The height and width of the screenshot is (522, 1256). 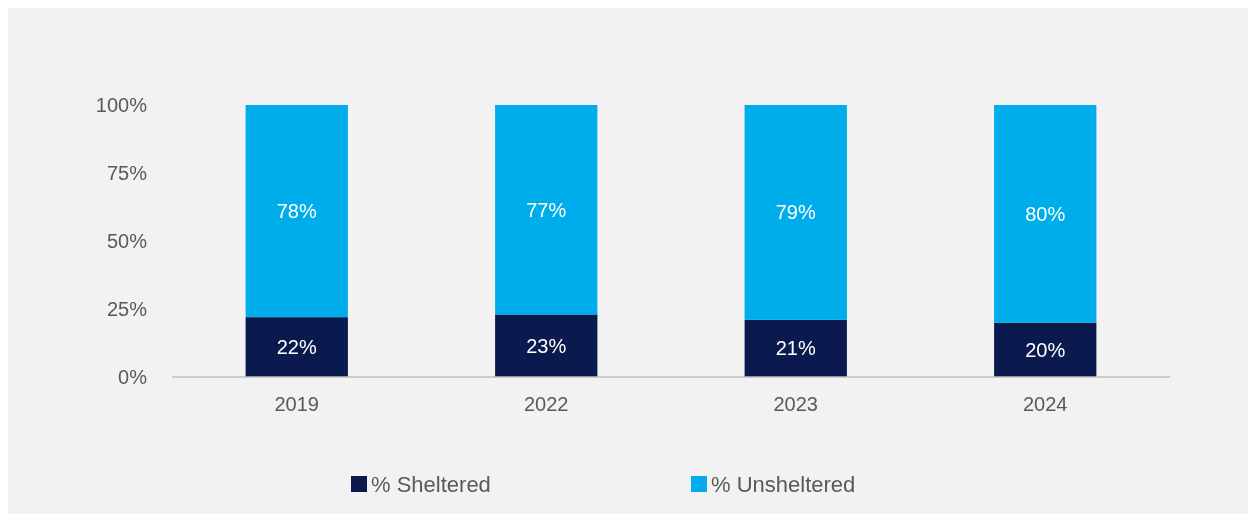 I want to click on y-tick-label: 0%, so click(x=133, y=377).